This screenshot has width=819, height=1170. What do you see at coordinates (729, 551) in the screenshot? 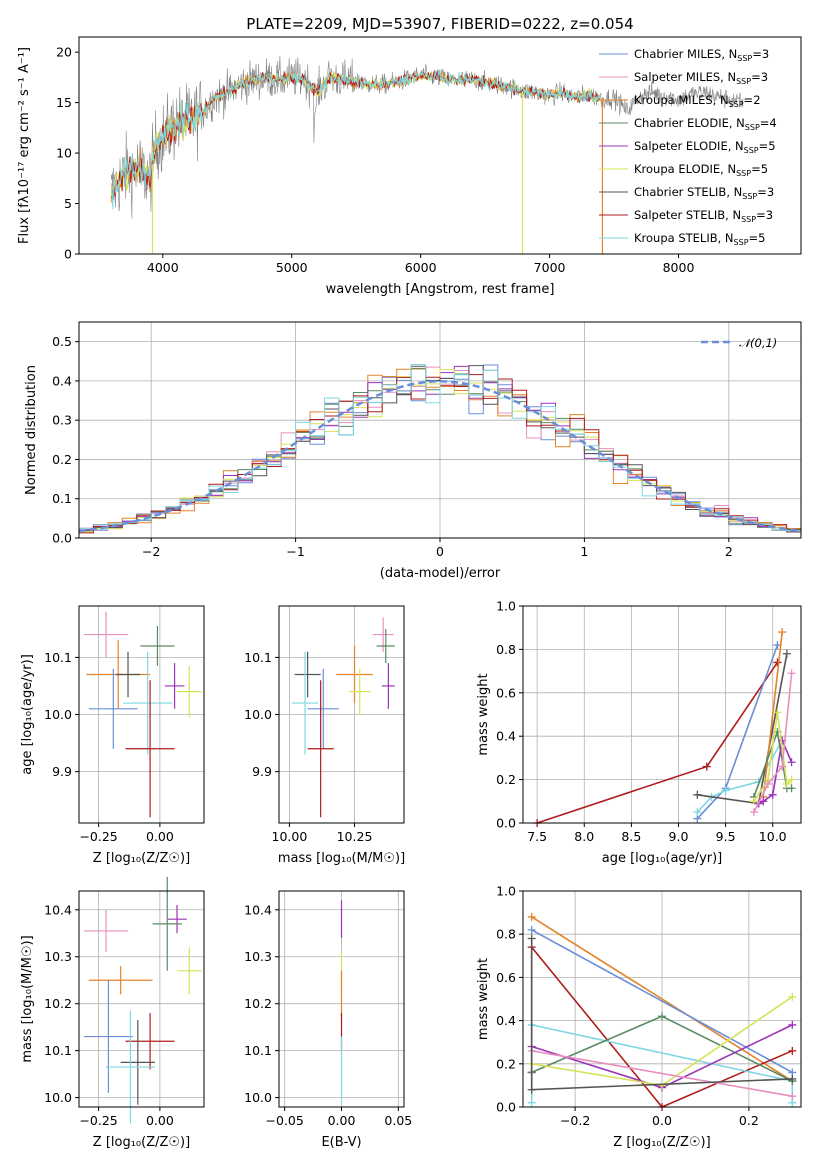
I see `x-tick-label: 2` at bounding box center [729, 551].